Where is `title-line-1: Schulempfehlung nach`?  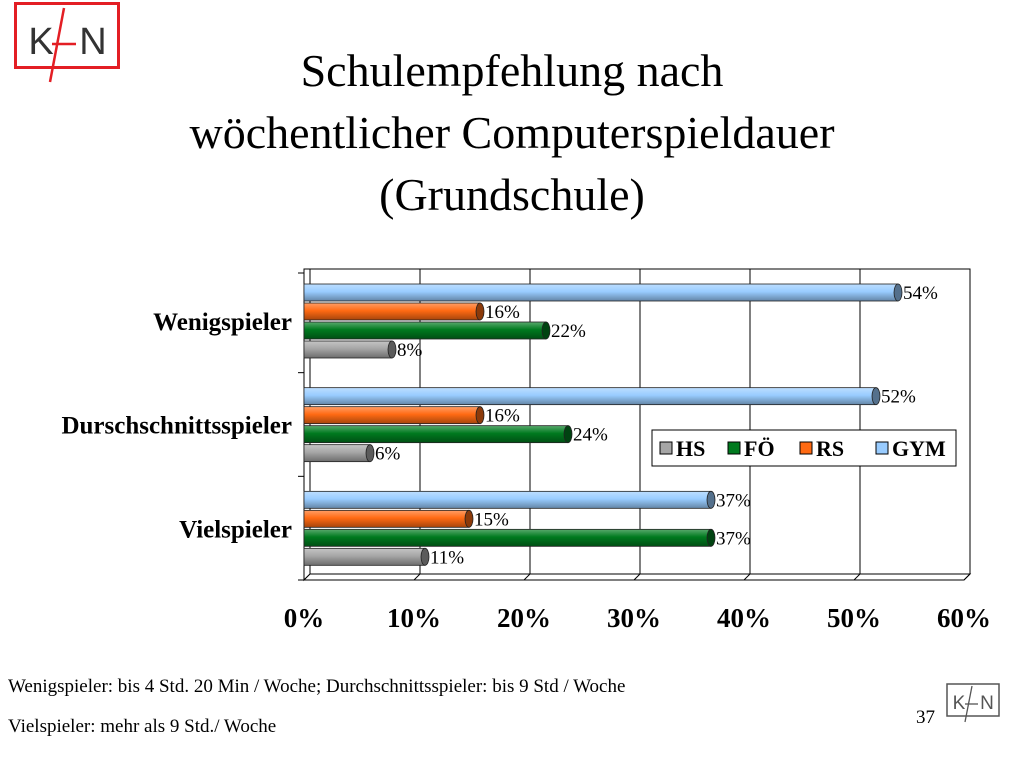 title-line-1: Schulempfehlung nach is located at coordinates (512, 70).